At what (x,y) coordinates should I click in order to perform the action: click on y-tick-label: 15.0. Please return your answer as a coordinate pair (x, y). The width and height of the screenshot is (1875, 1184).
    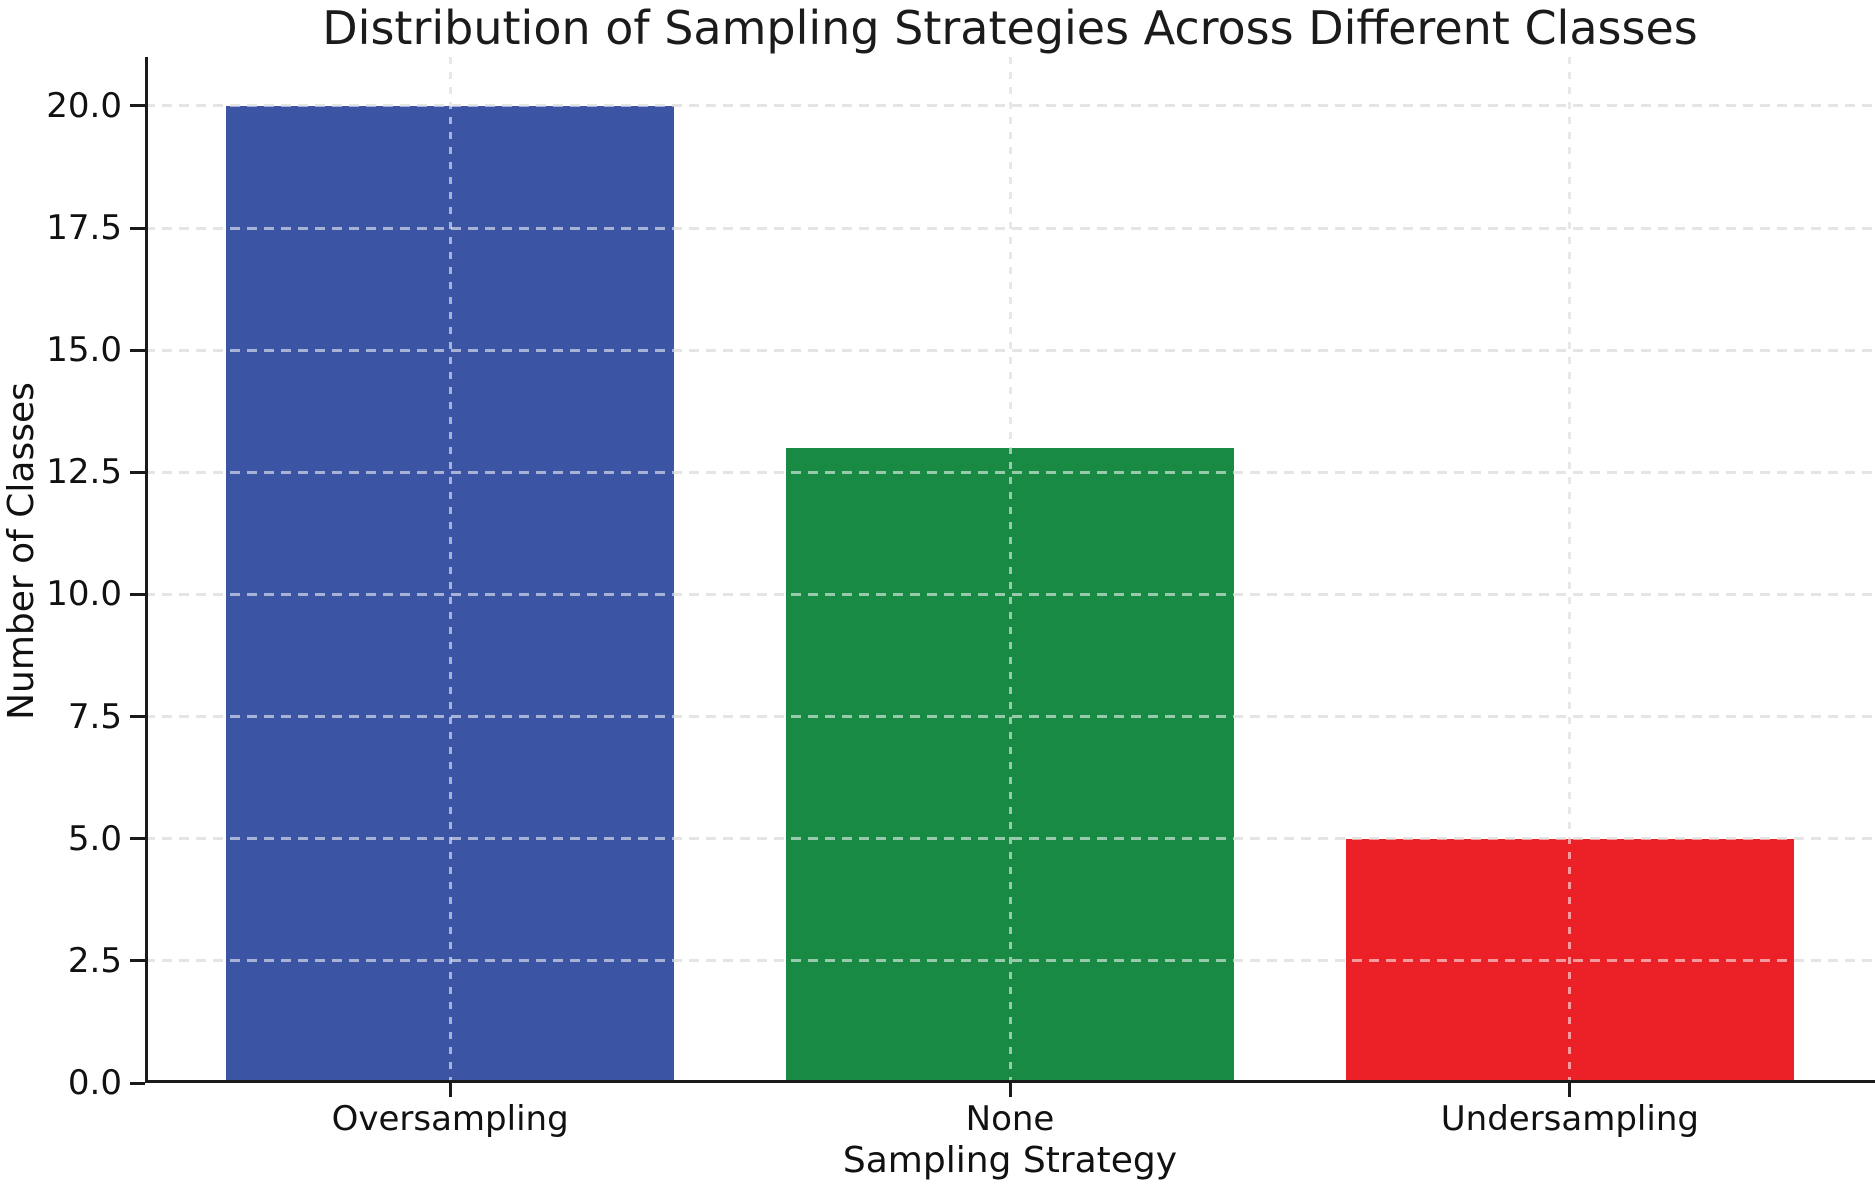
    Looking at the image, I should click on (84, 350).